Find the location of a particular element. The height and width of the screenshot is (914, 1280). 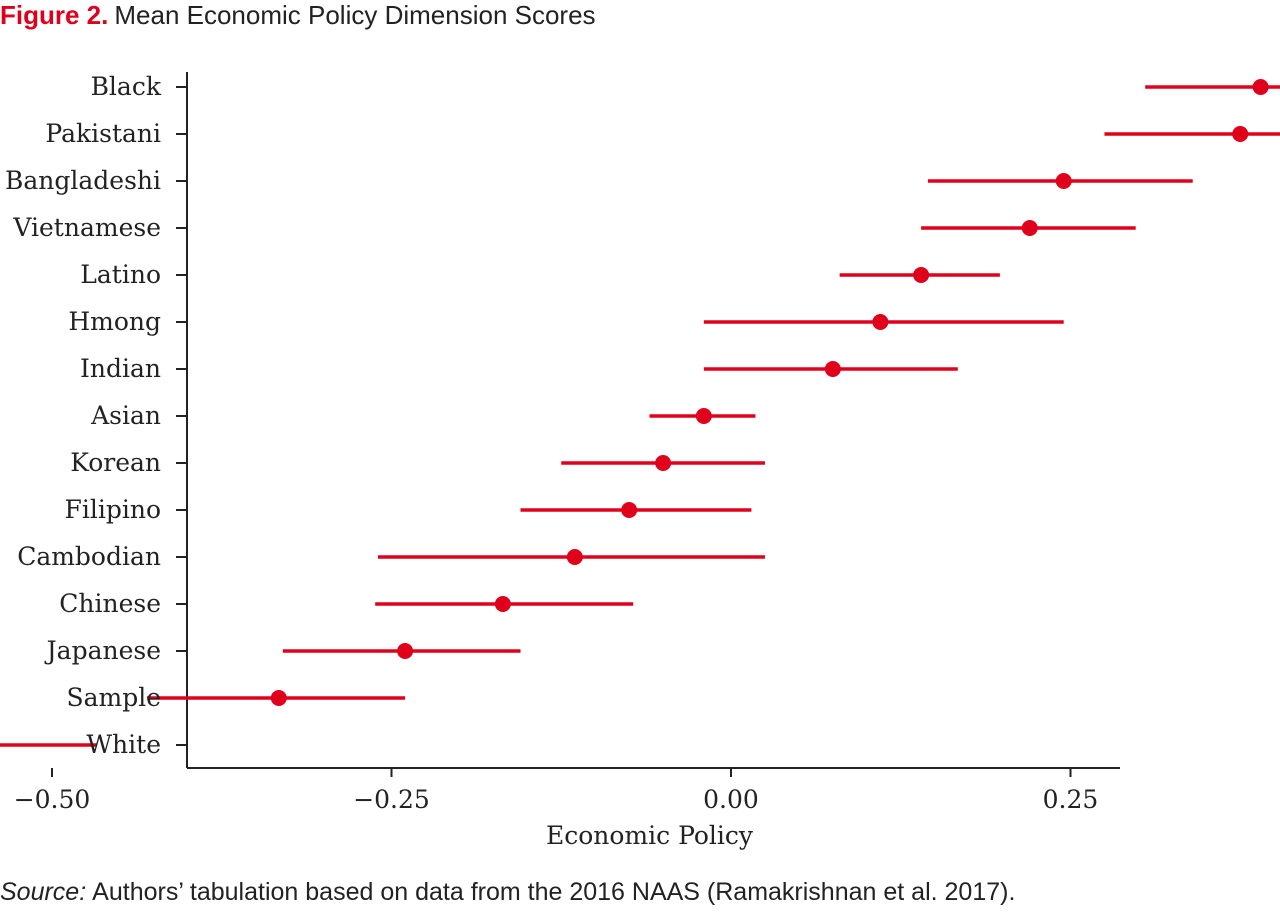

x-tick-label: −0.50 is located at coordinates (52, 799).